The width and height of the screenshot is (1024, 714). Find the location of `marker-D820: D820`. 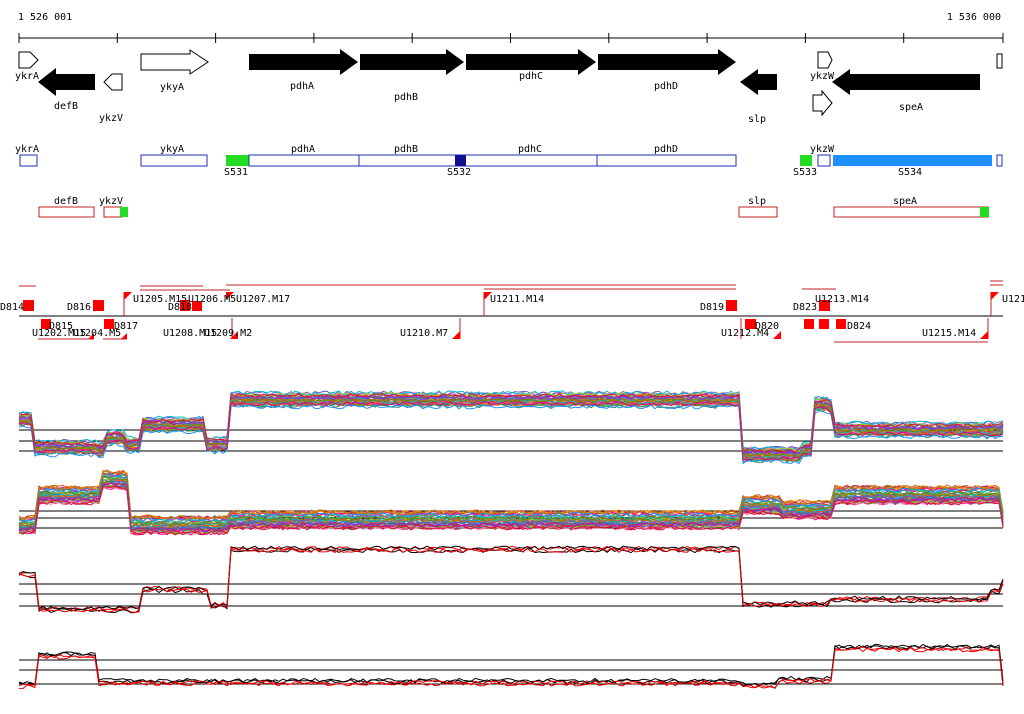

marker-D820: D820 is located at coordinates (767, 326).